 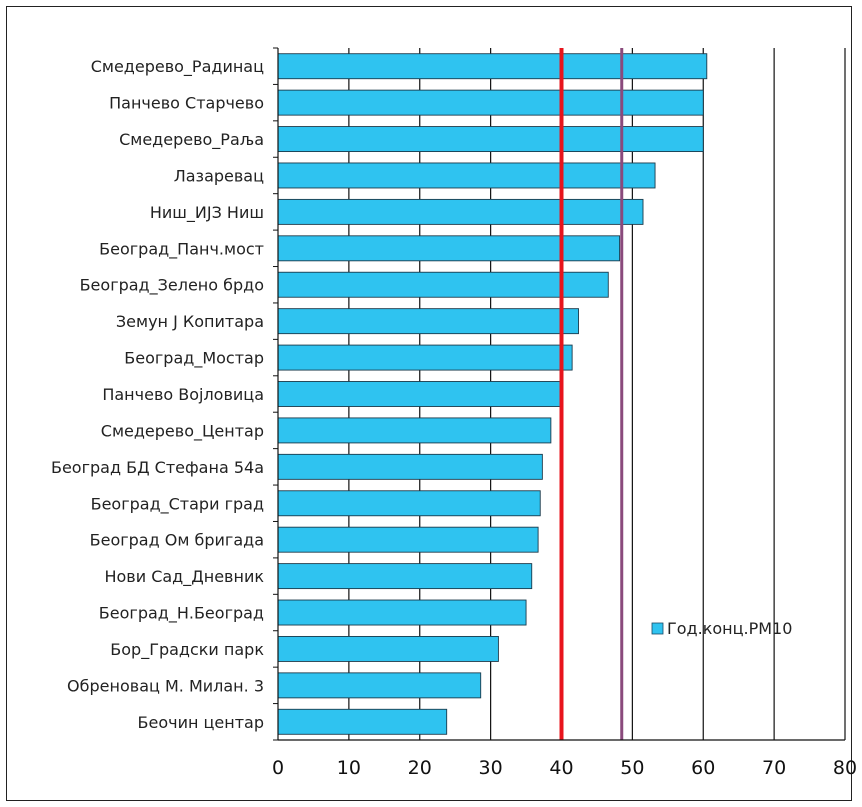 I want to click on x-tick-label: 70, so click(x=774, y=768).